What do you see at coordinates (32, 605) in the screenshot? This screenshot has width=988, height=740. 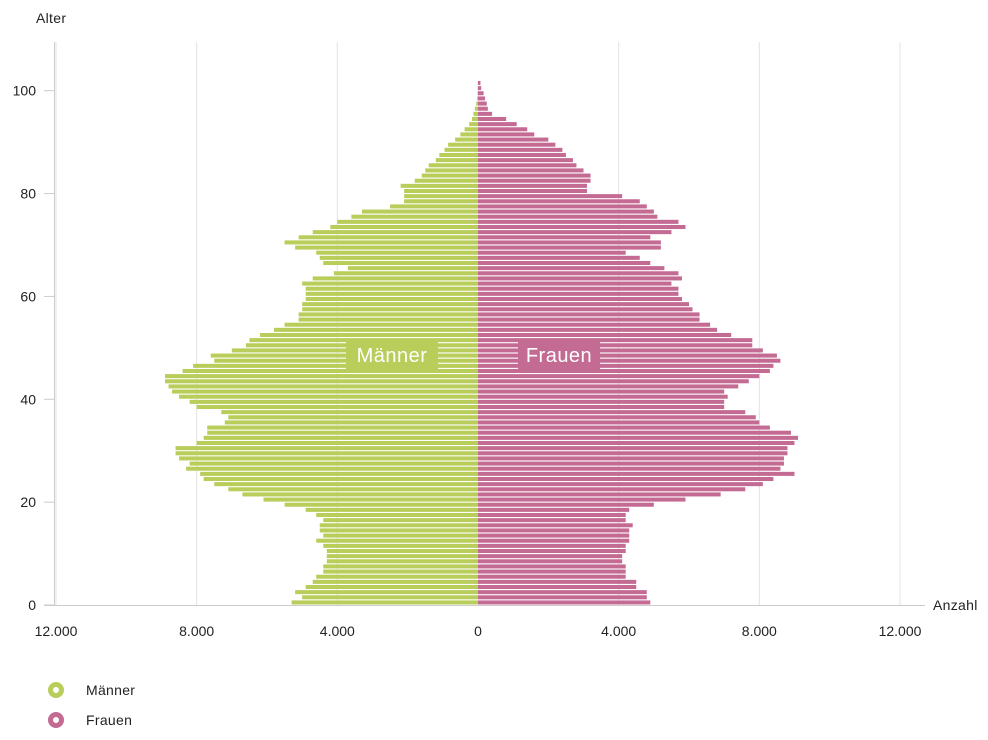 I see `y-tick-label: 0` at bounding box center [32, 605].